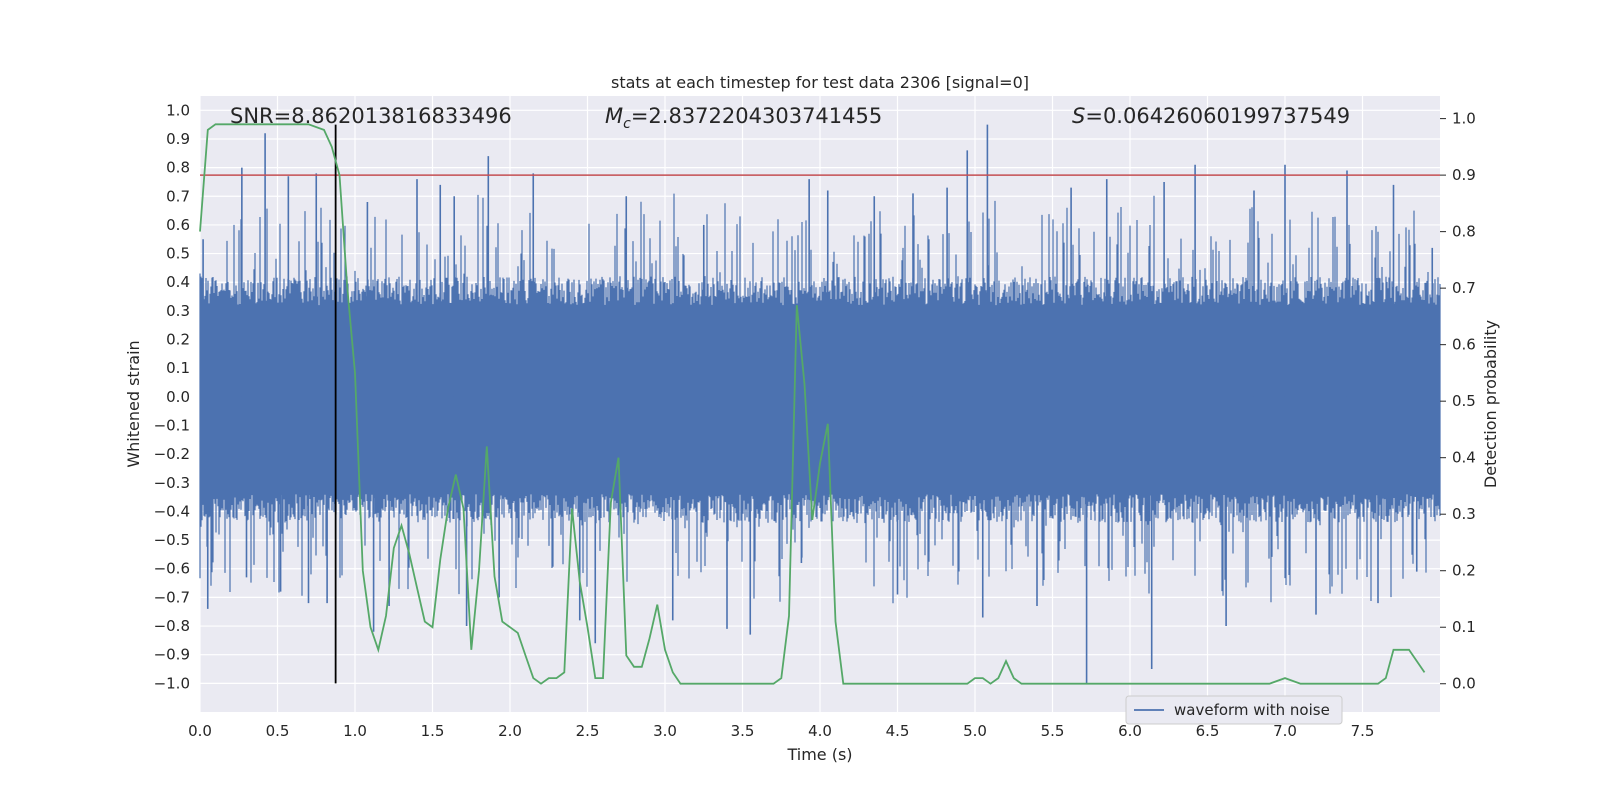 The height and width of the screenshot is (800, 1600). I want to click on y-tick-label: −0.5, so click(172, 540).